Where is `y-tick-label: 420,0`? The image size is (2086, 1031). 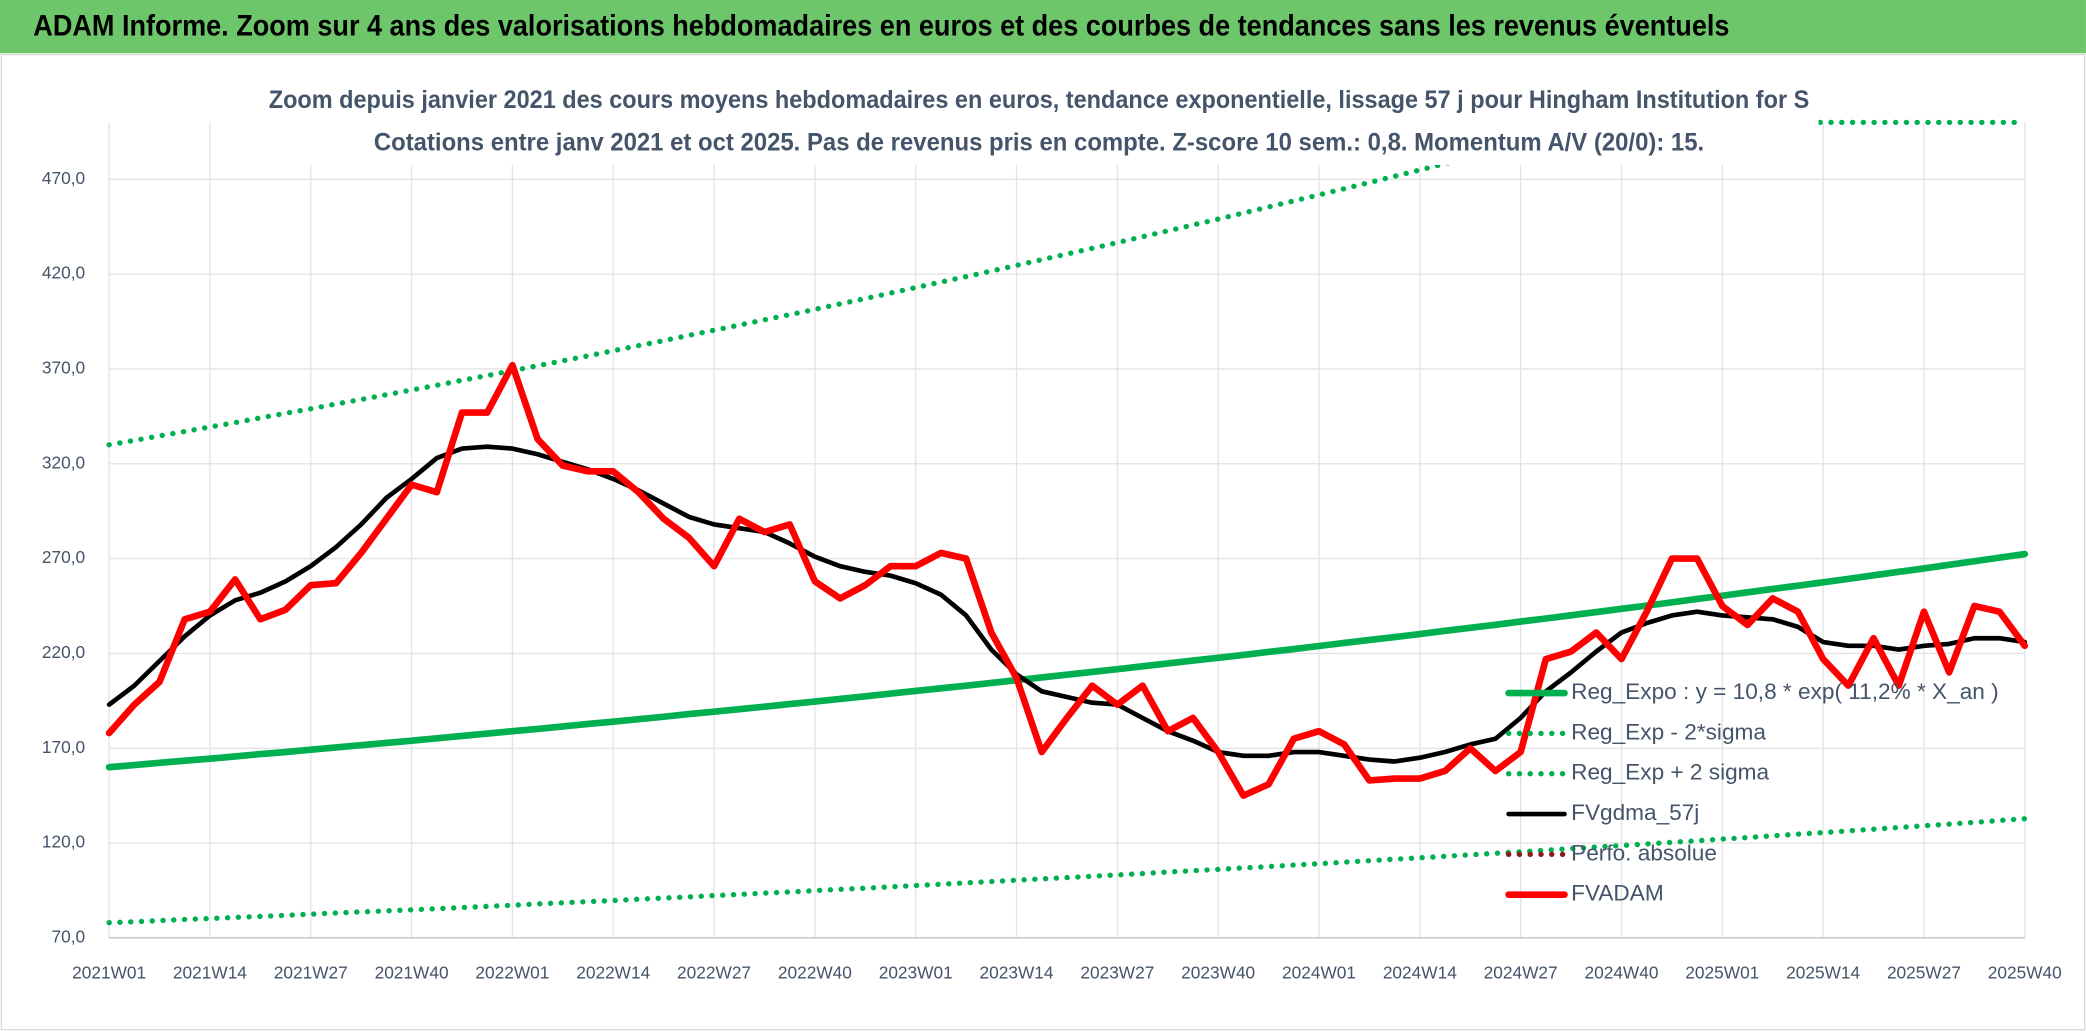 y-tick-label: 420,0 is located at coordinates (63, 273).